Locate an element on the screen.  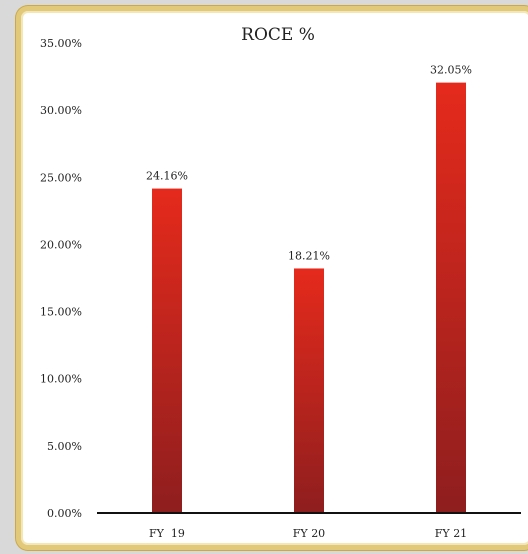
data-label: 18.21% is located at coordinates (309, 255).